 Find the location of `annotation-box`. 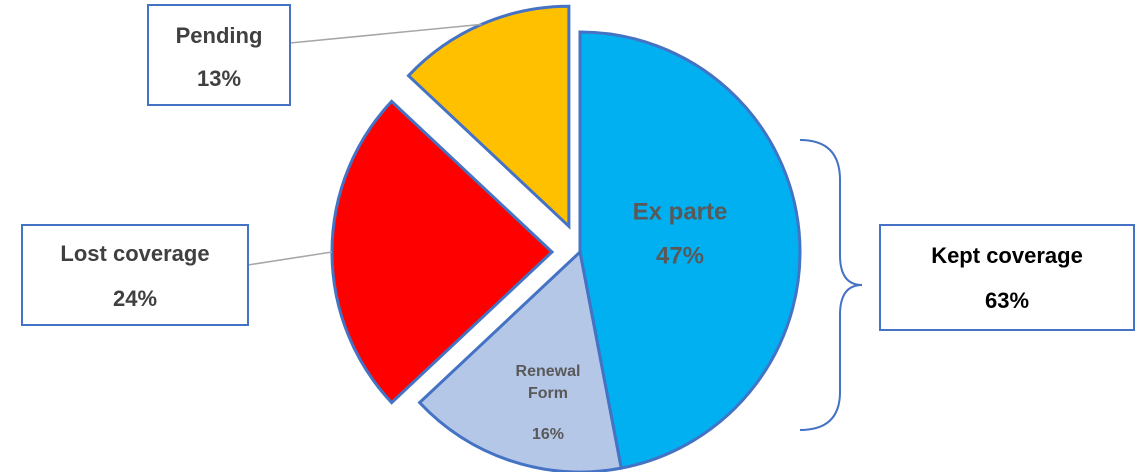

annotation-box is located at coordinates (1007, 277).